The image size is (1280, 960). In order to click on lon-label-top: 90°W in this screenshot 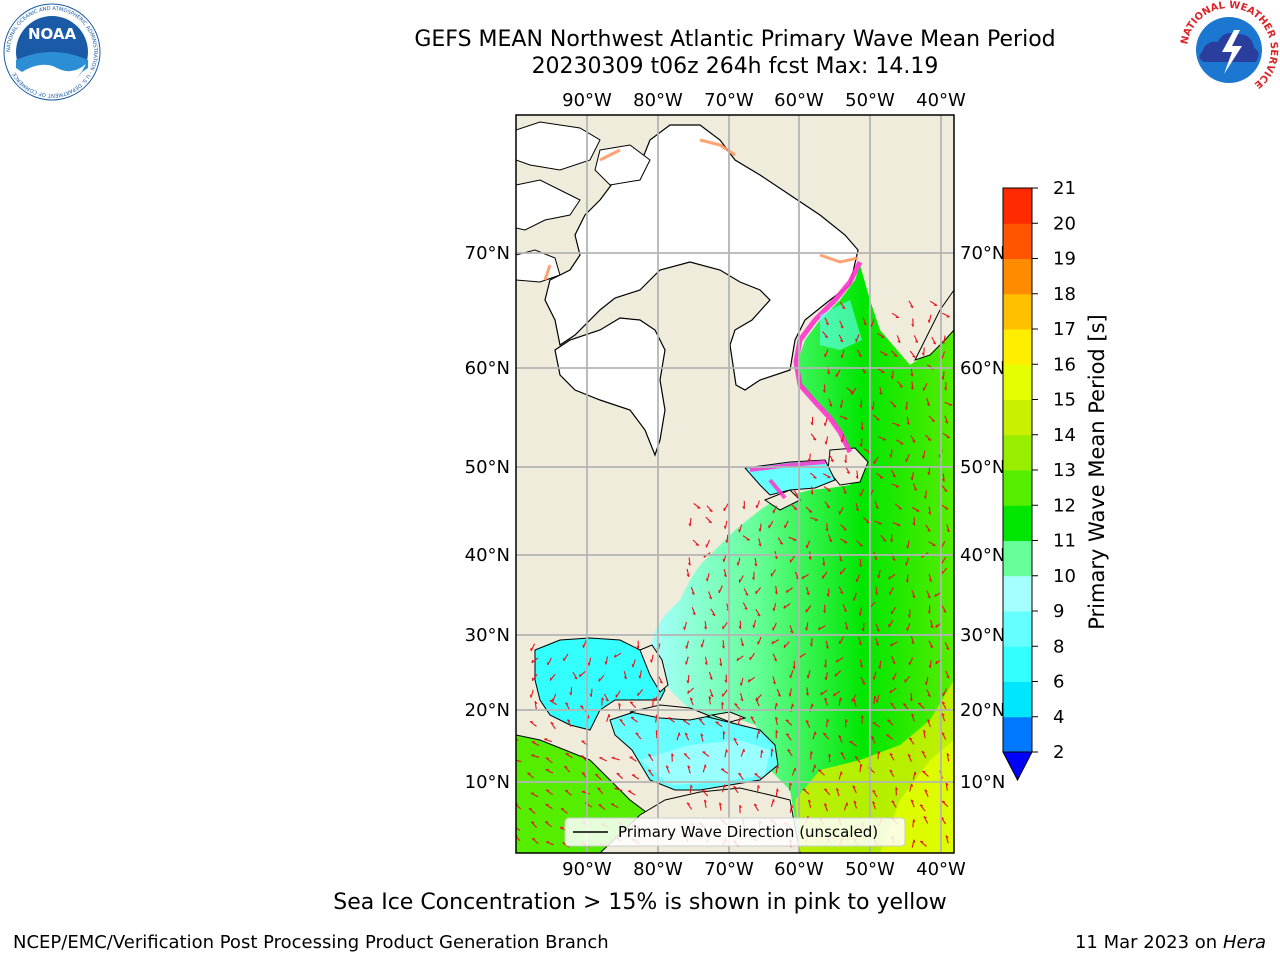, I will do `click(587, 100)`.